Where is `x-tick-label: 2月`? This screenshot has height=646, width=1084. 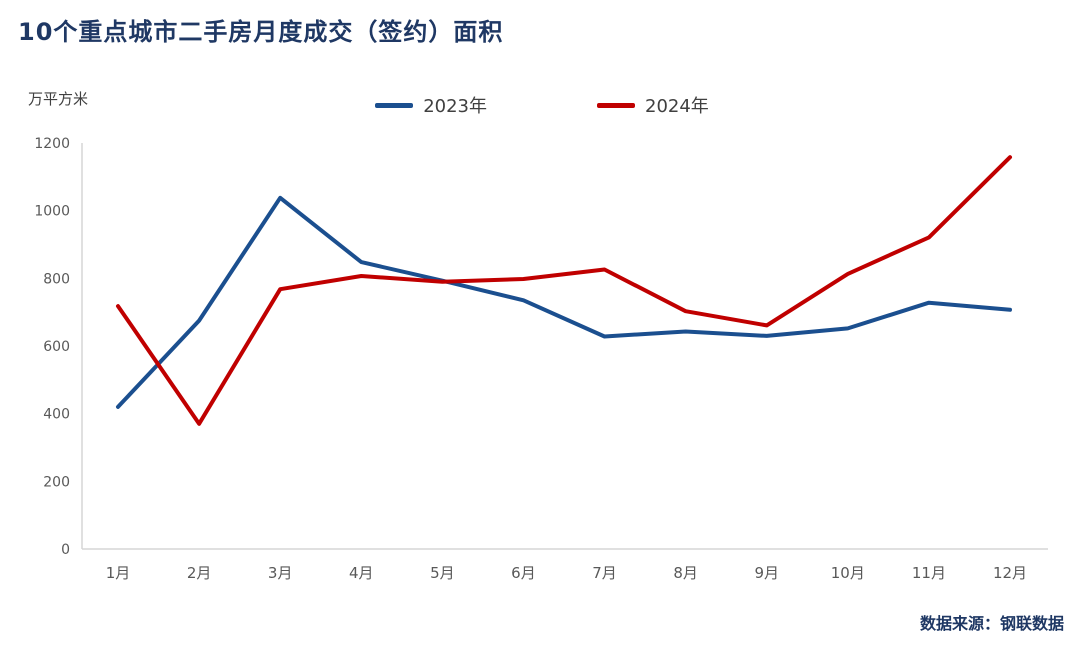
x-tick-label: 2月 is located at coordinates (199, 573).